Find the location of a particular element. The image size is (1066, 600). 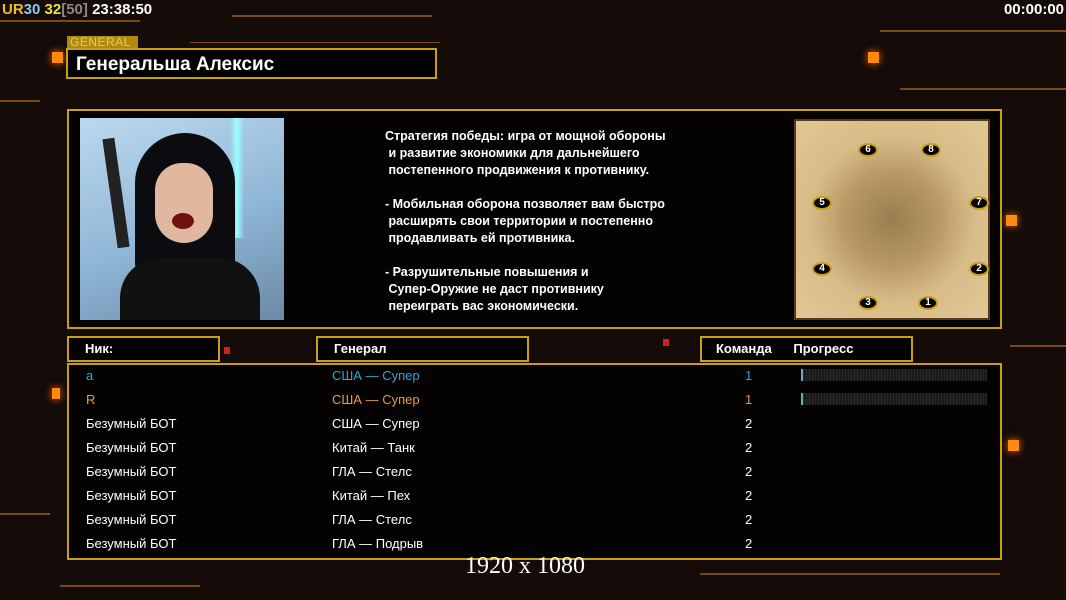

count-value: 32 is located at coordinates (53, 9).